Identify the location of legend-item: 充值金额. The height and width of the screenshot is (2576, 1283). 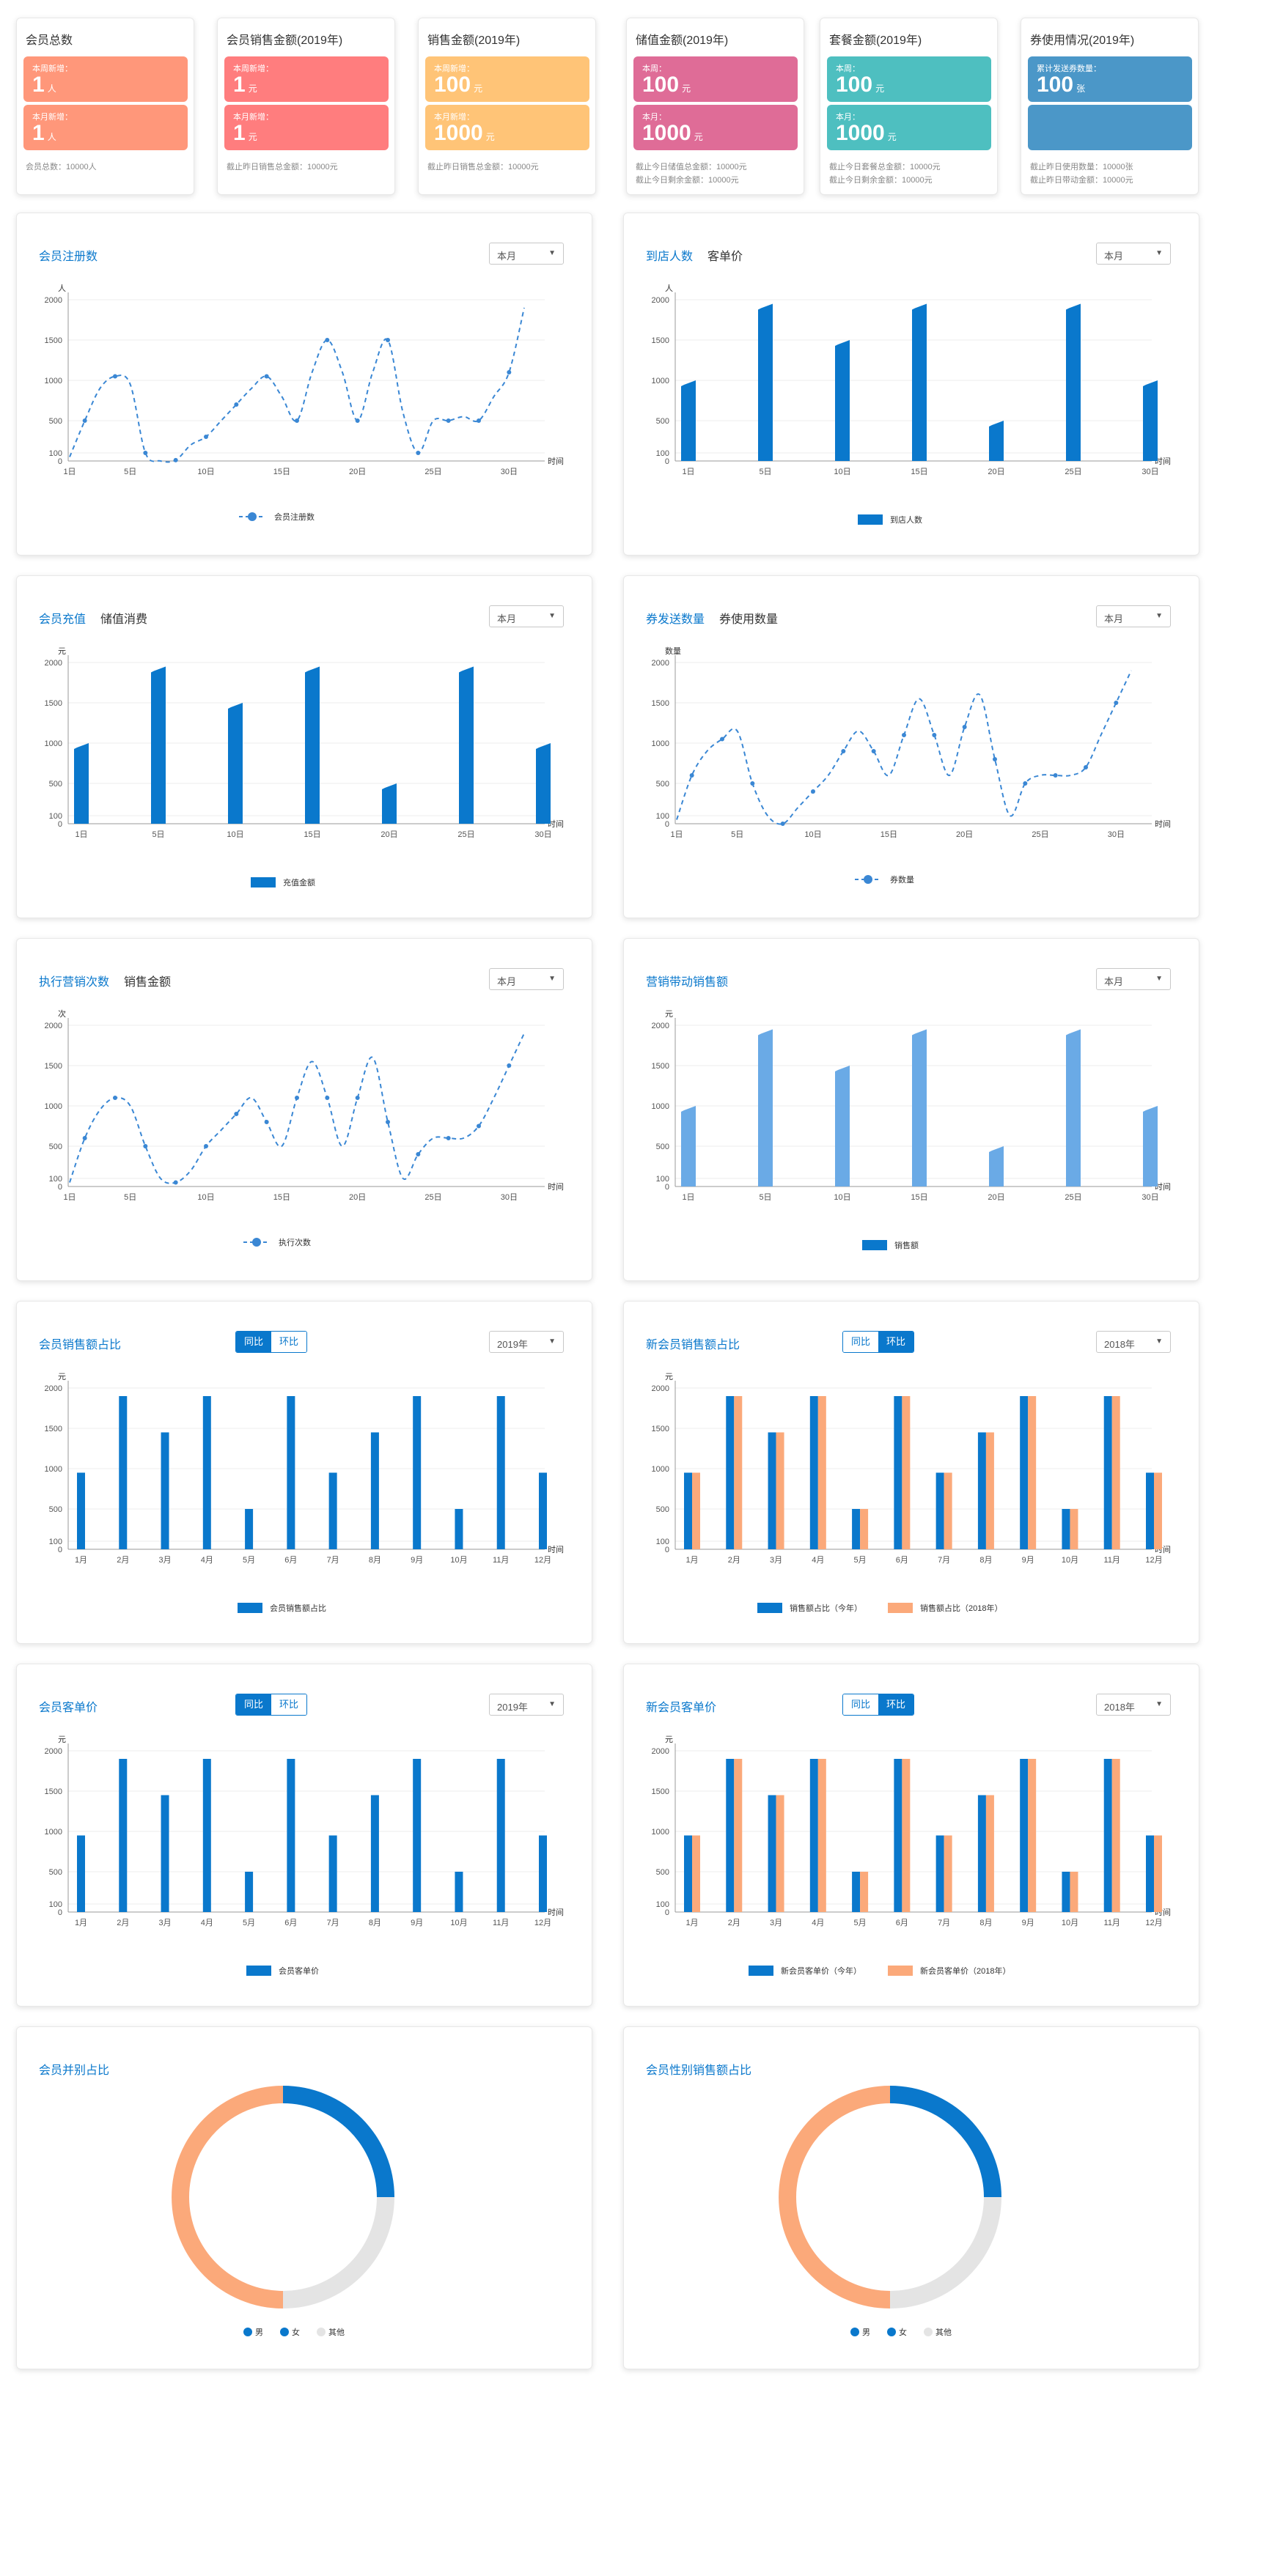
(283, 882).